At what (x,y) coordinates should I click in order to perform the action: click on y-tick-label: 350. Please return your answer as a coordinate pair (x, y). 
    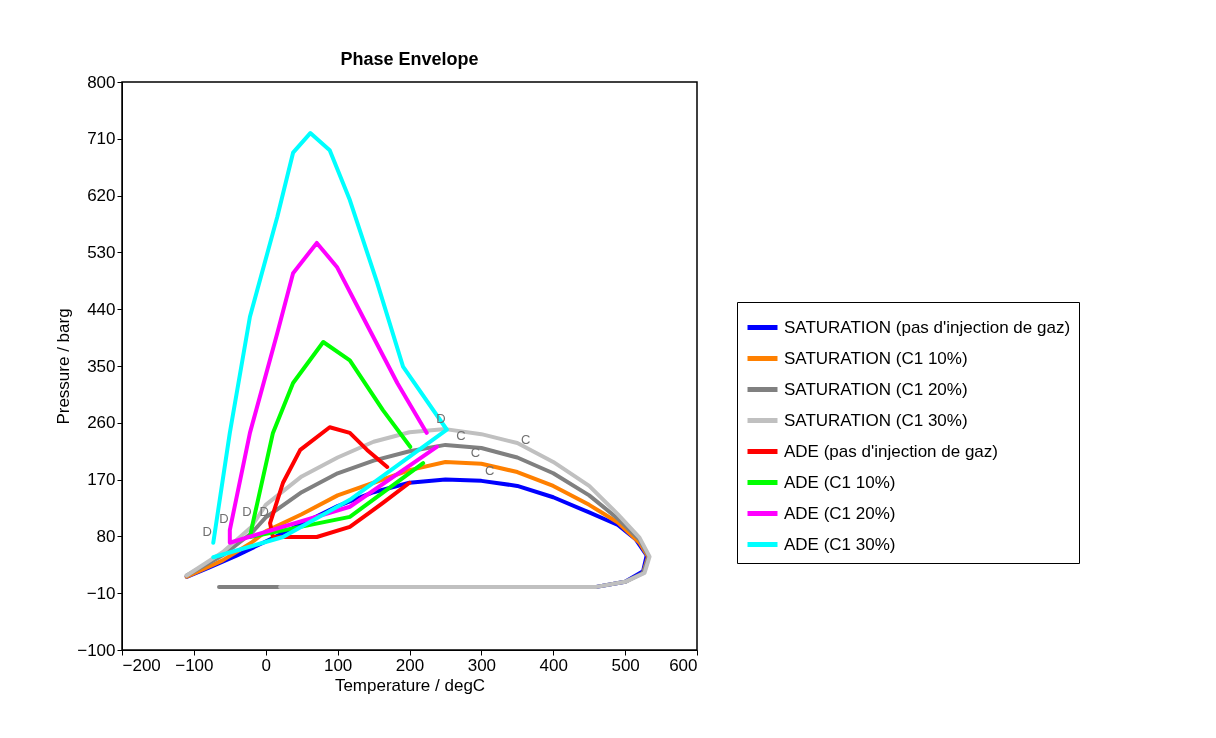
    Looking at the image, I should click on (101, 366).